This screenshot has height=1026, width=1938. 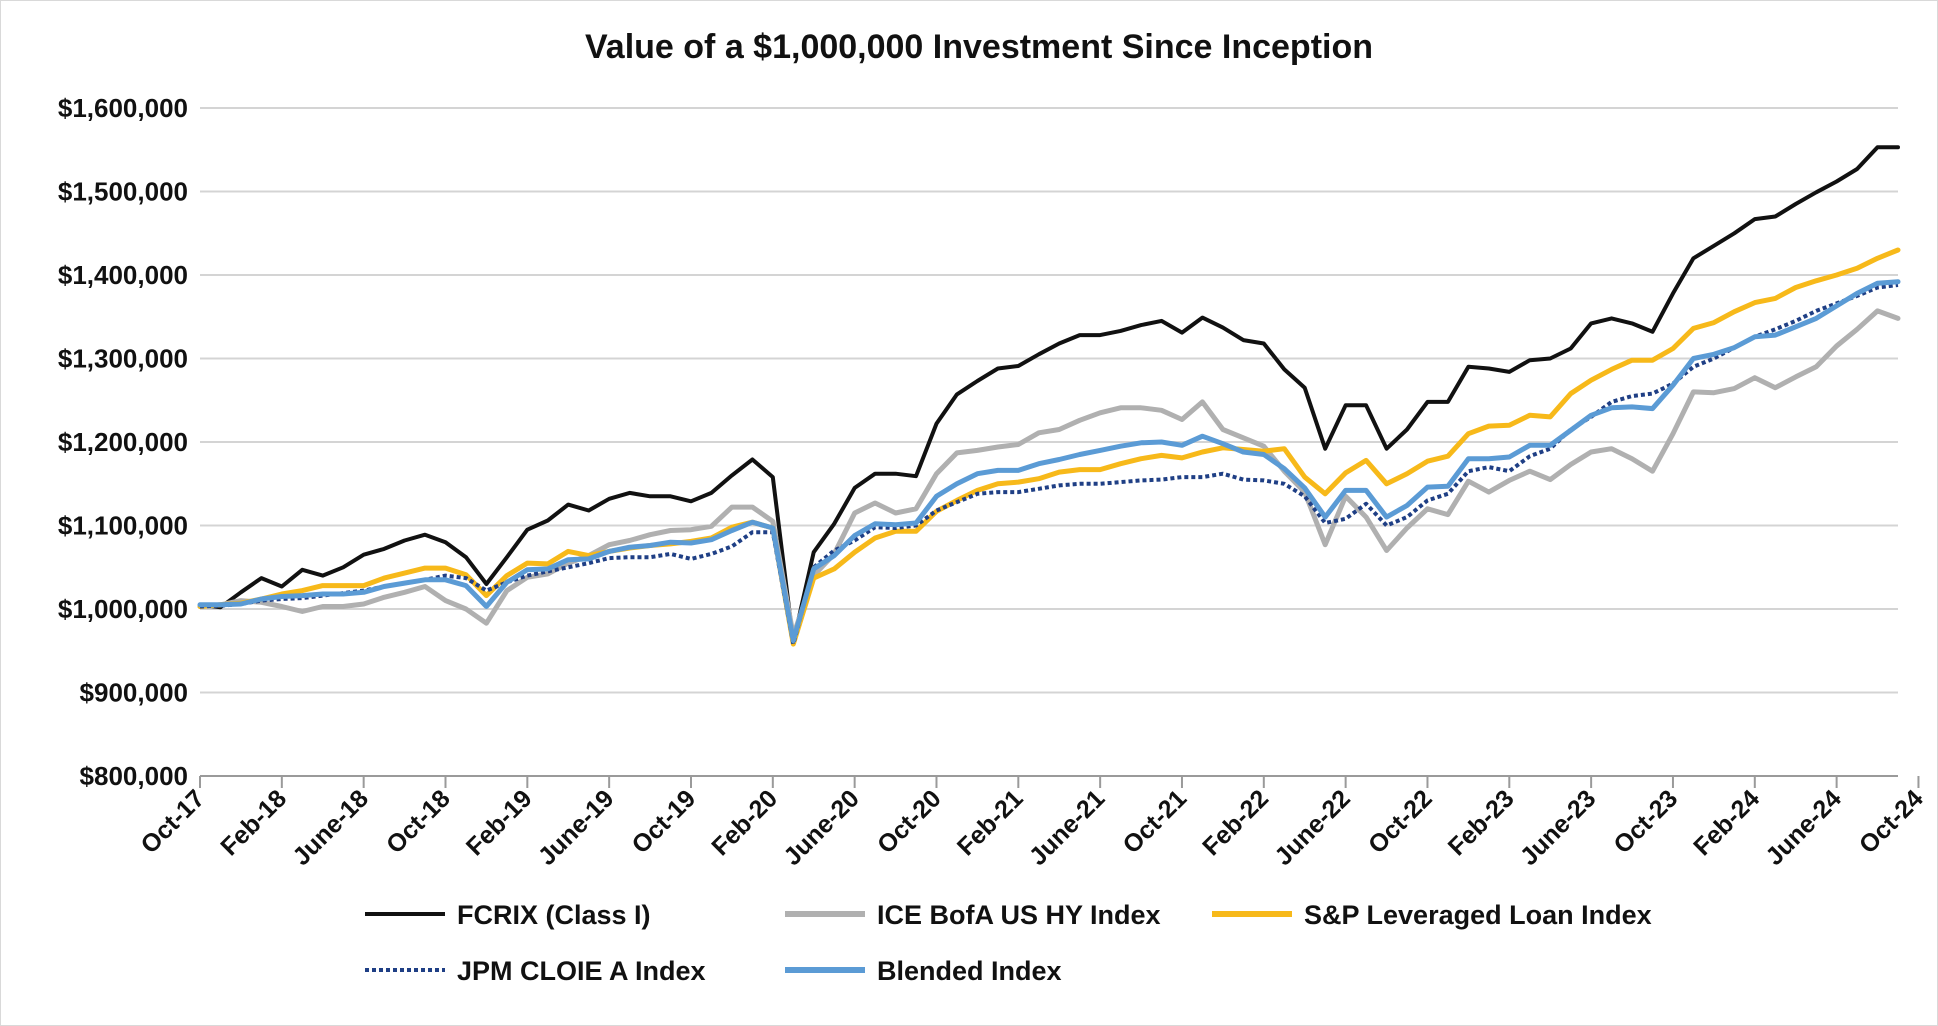 I want to click on legend-item-ice-bofa-us-hy-index: ICE BofA US HY Index, so click(x=973, y=915).